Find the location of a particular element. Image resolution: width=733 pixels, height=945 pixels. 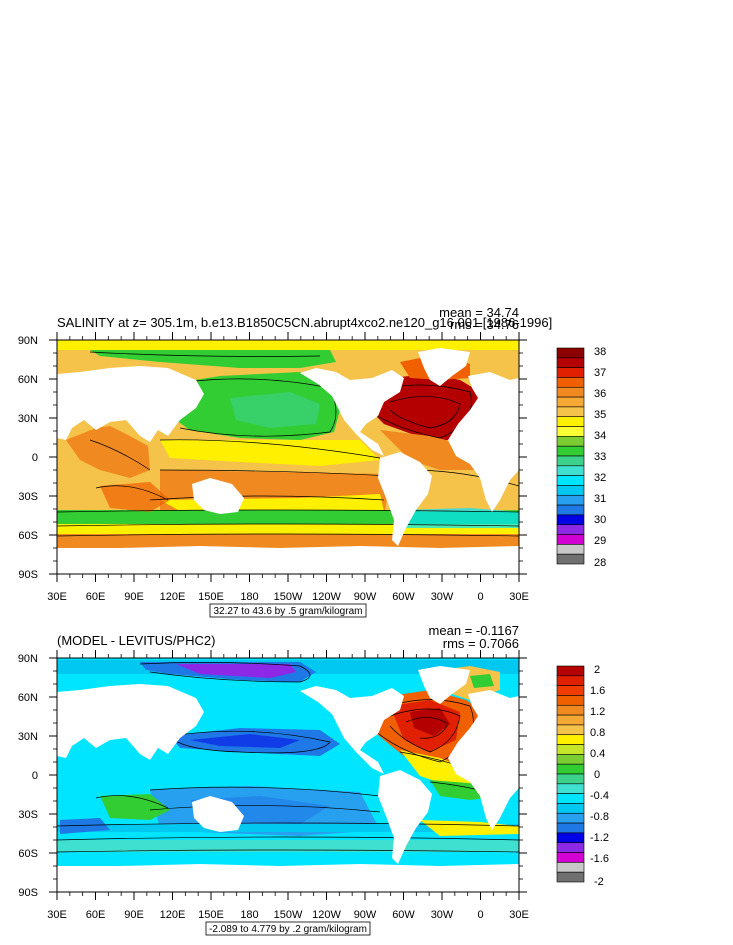

x-tick-label: 90E is located at coordinates (134, 597).